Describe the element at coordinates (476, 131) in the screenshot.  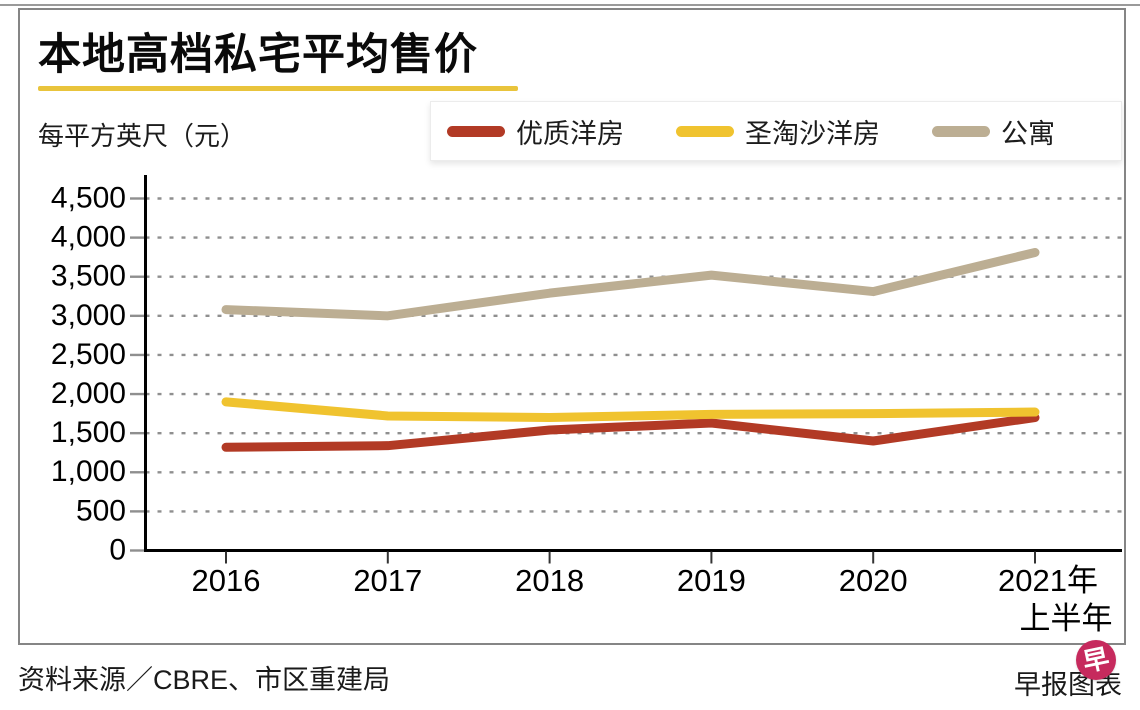
I see `legend-swatch-red` at that location.